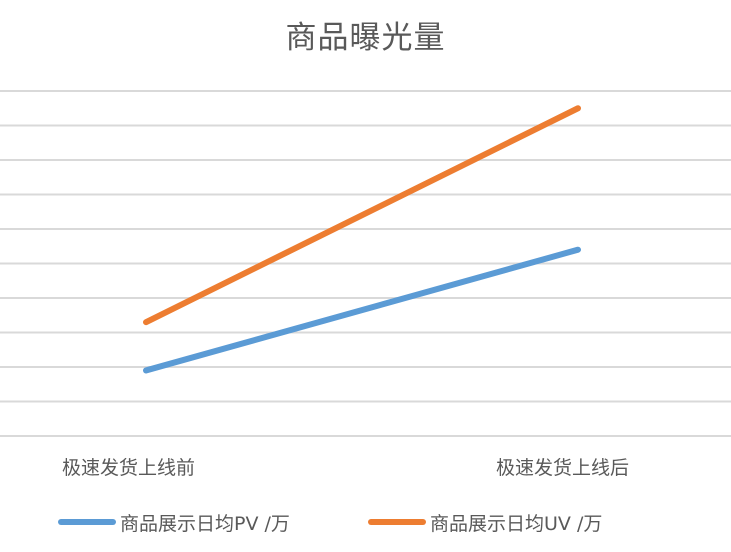 This screenshot has height=552, width=731. I want to click on legend-item-pv: 商品展示日均PV /万, so click(174, 522).